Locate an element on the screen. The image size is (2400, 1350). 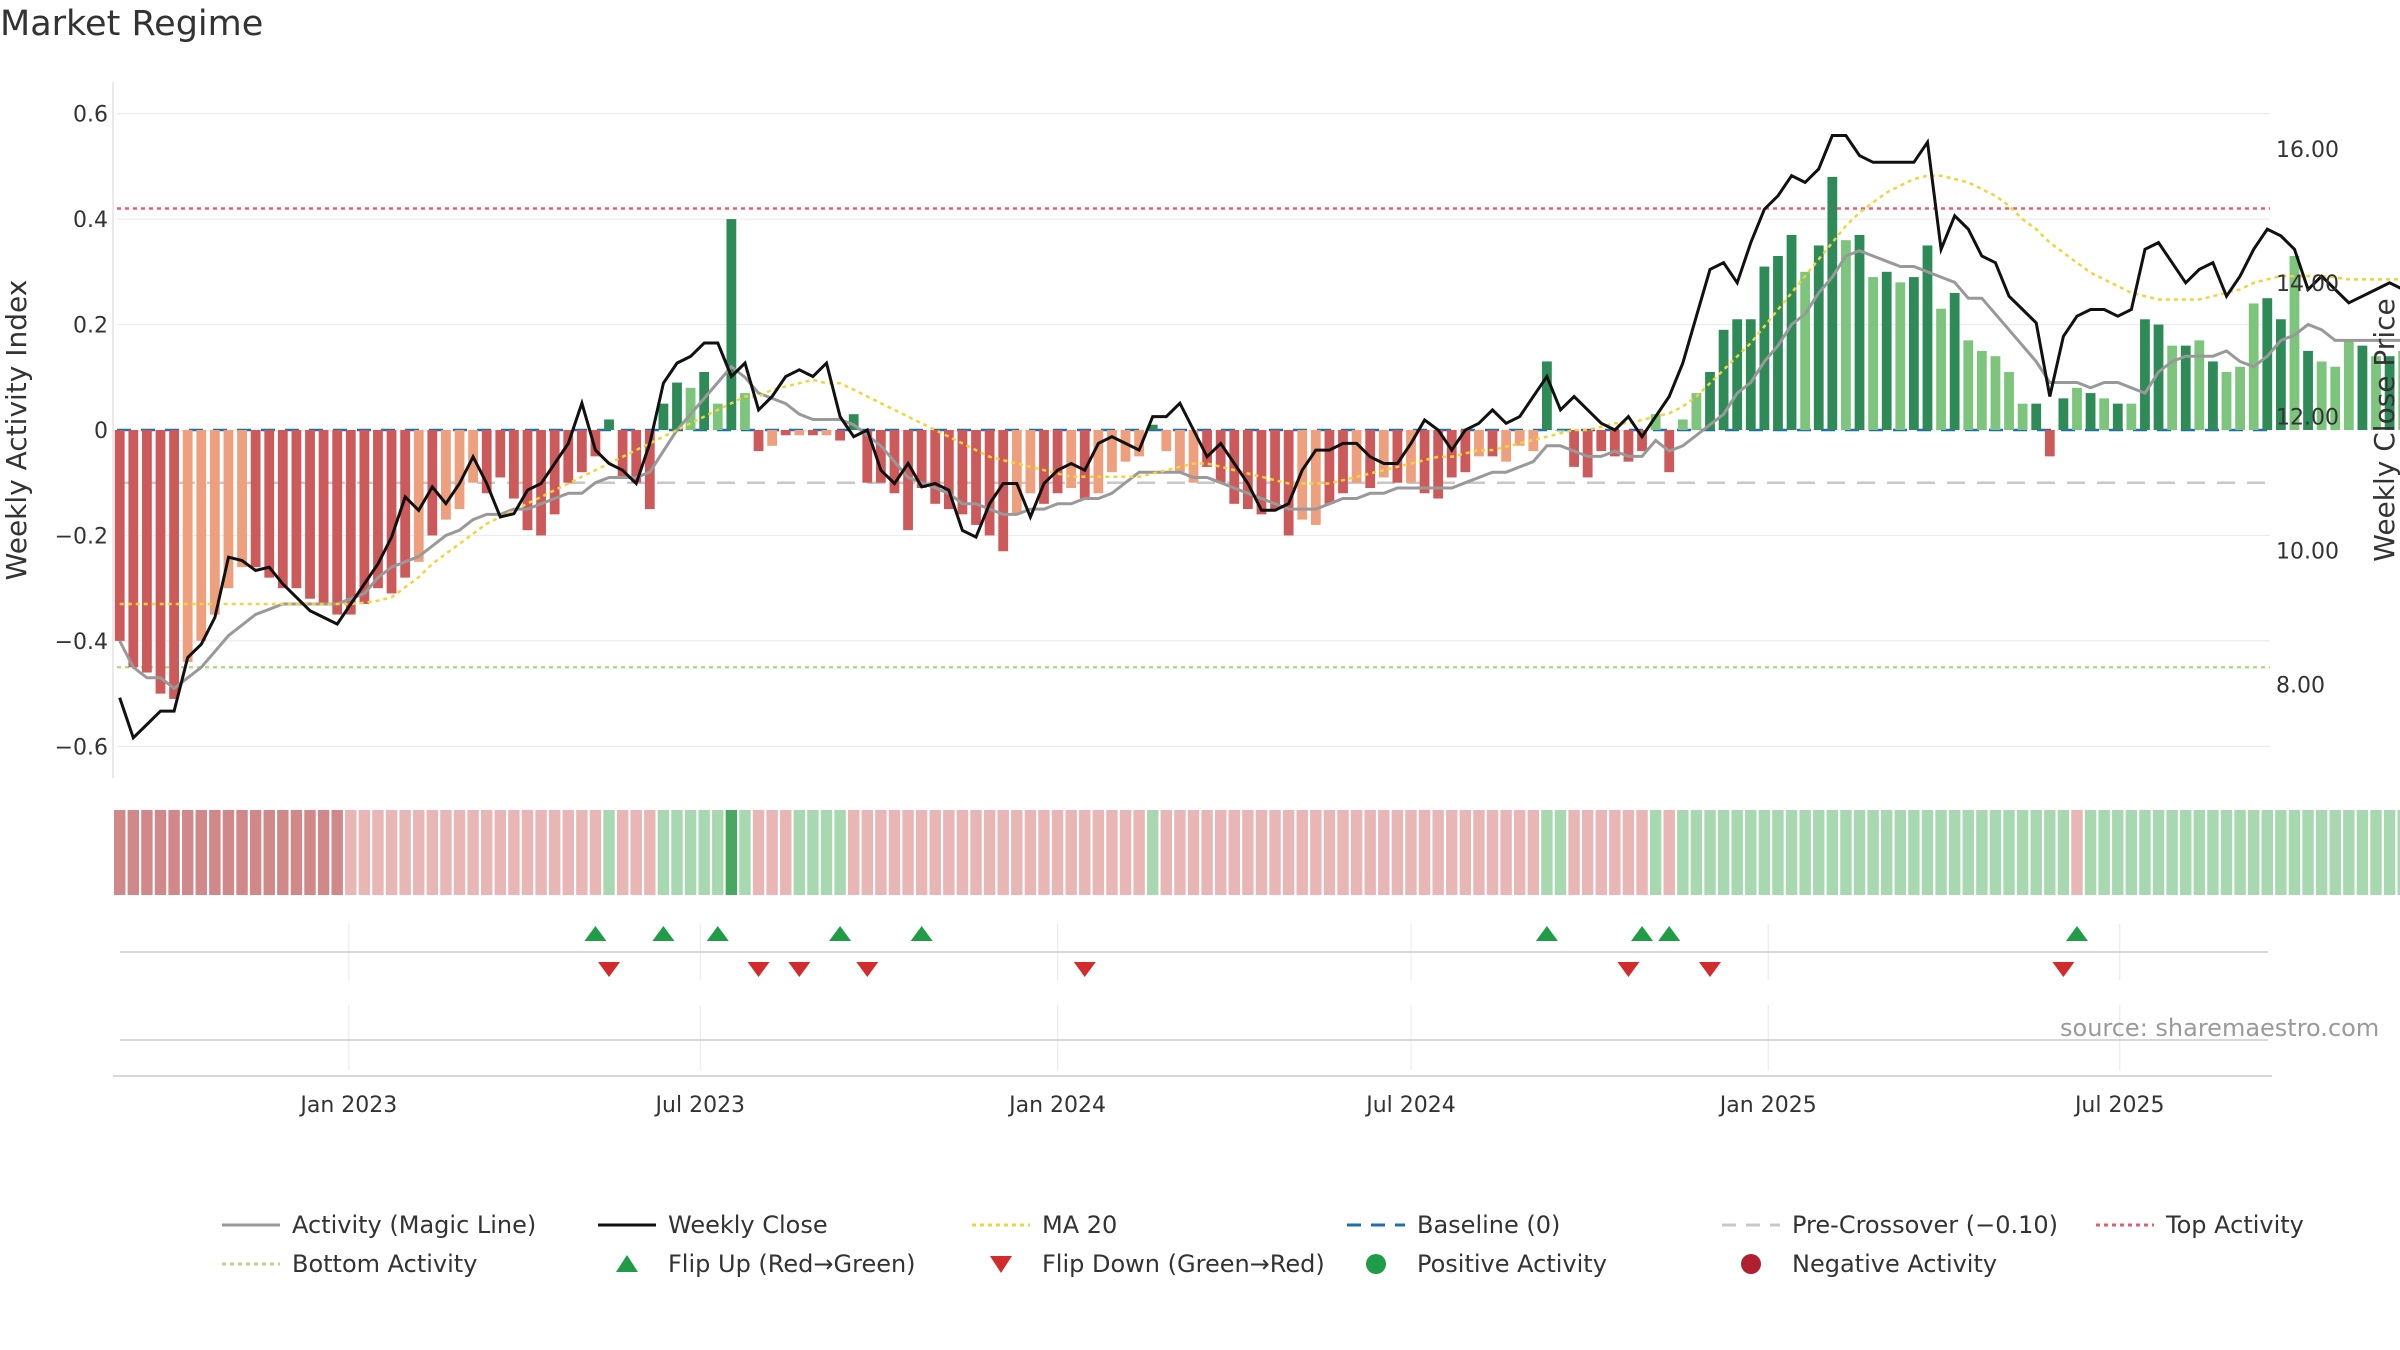
legend-label: Flip Up (Red→Green) is located at coordinates (792, 1264).